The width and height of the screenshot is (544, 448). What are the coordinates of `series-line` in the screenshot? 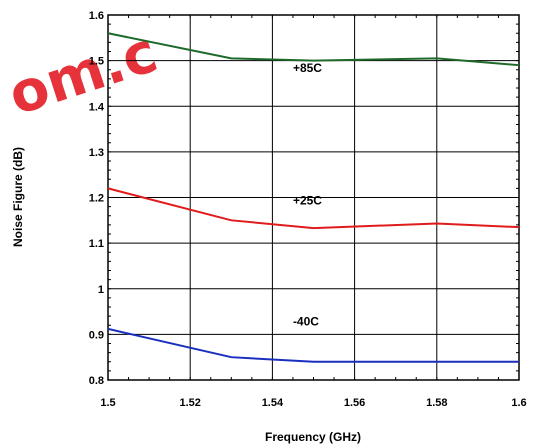 It's located at (313, 345).